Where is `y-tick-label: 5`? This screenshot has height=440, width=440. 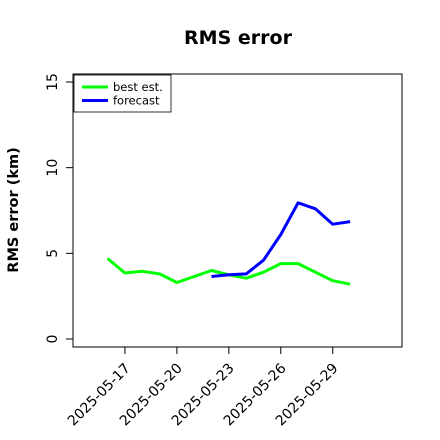
y-tick-label: 5 is located at coordinates (53, 253).